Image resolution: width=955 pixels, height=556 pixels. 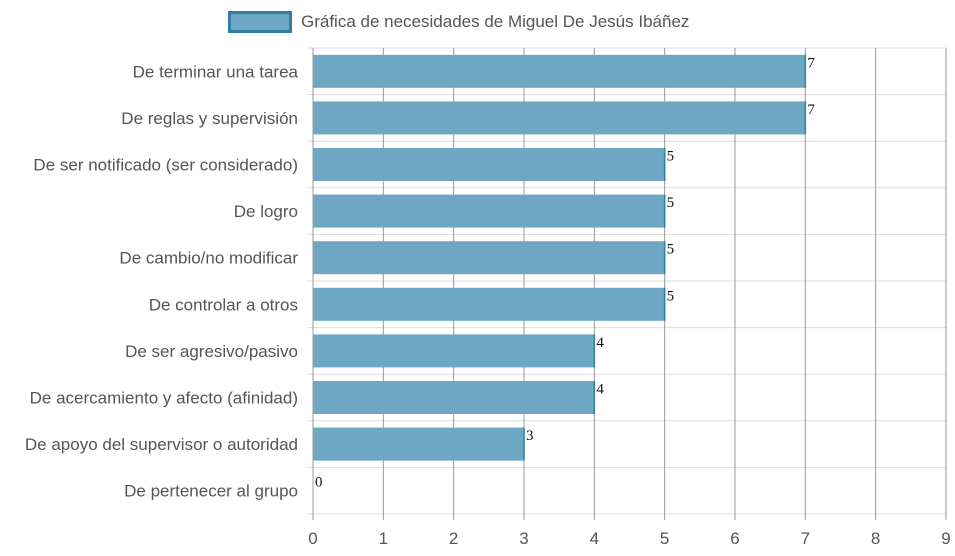 I want to click on data-label: 0, so click(x=319, y=483).